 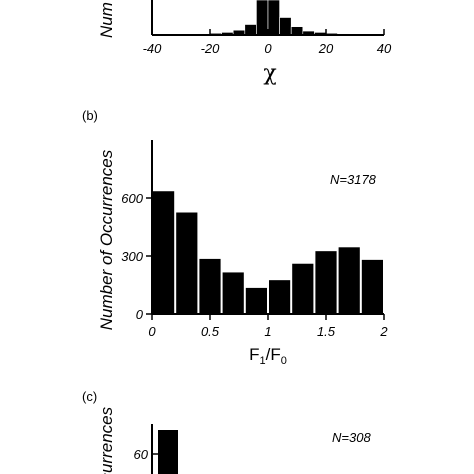 What do you see at coordinates (106, 440) in the screenshot?
I see `panel-c-ylabel: ccurrences` at bounding box center [106, 440].